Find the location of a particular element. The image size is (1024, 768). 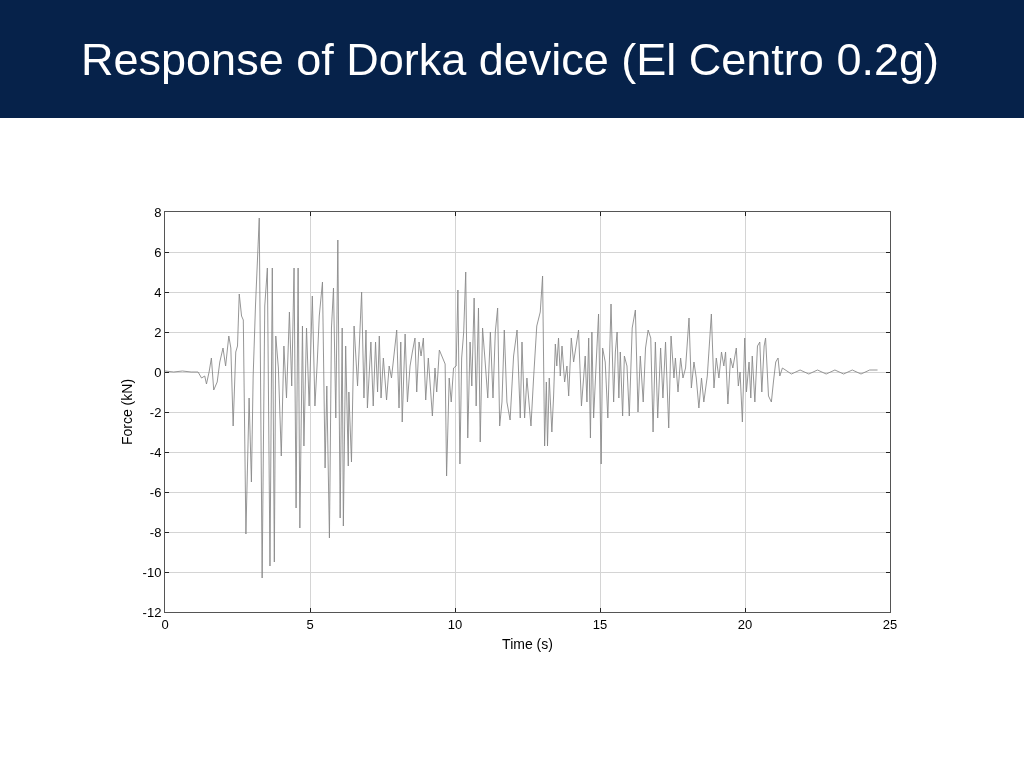

chart-title: Response of Dorka device (El Centro 0.2g) is located at coordinates (510, 59).